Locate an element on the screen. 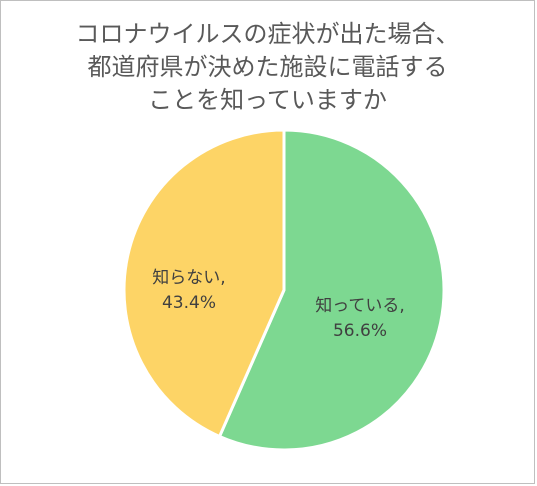  pie-label-category: 知っている, is located at coordinates (360, 306).